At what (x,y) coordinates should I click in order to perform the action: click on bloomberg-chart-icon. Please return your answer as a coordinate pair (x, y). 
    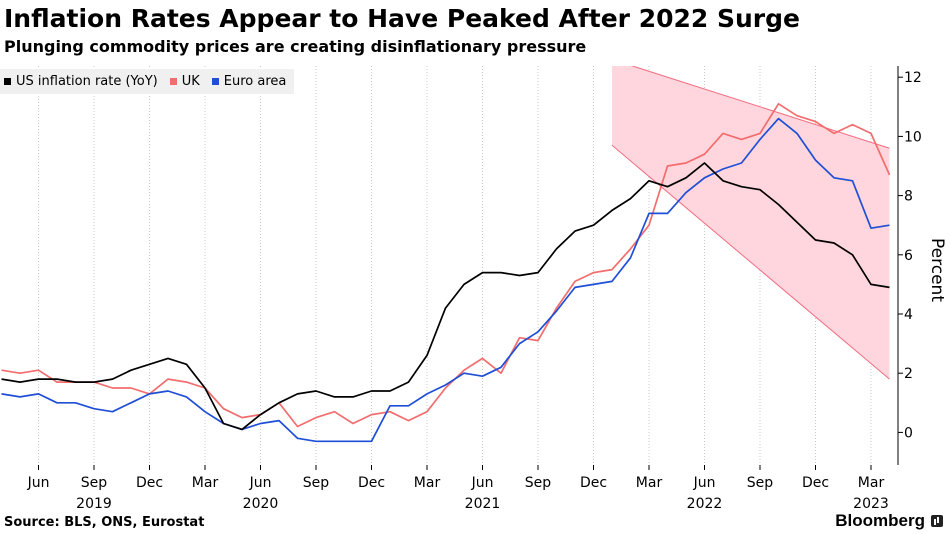
    Looking at the image, I should click on (937, 521).